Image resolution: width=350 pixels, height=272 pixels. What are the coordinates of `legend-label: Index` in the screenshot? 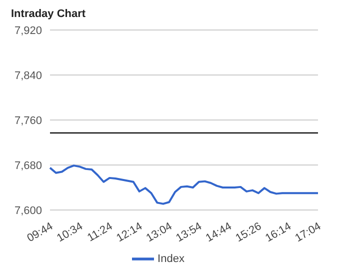 It's located at (171, 258).